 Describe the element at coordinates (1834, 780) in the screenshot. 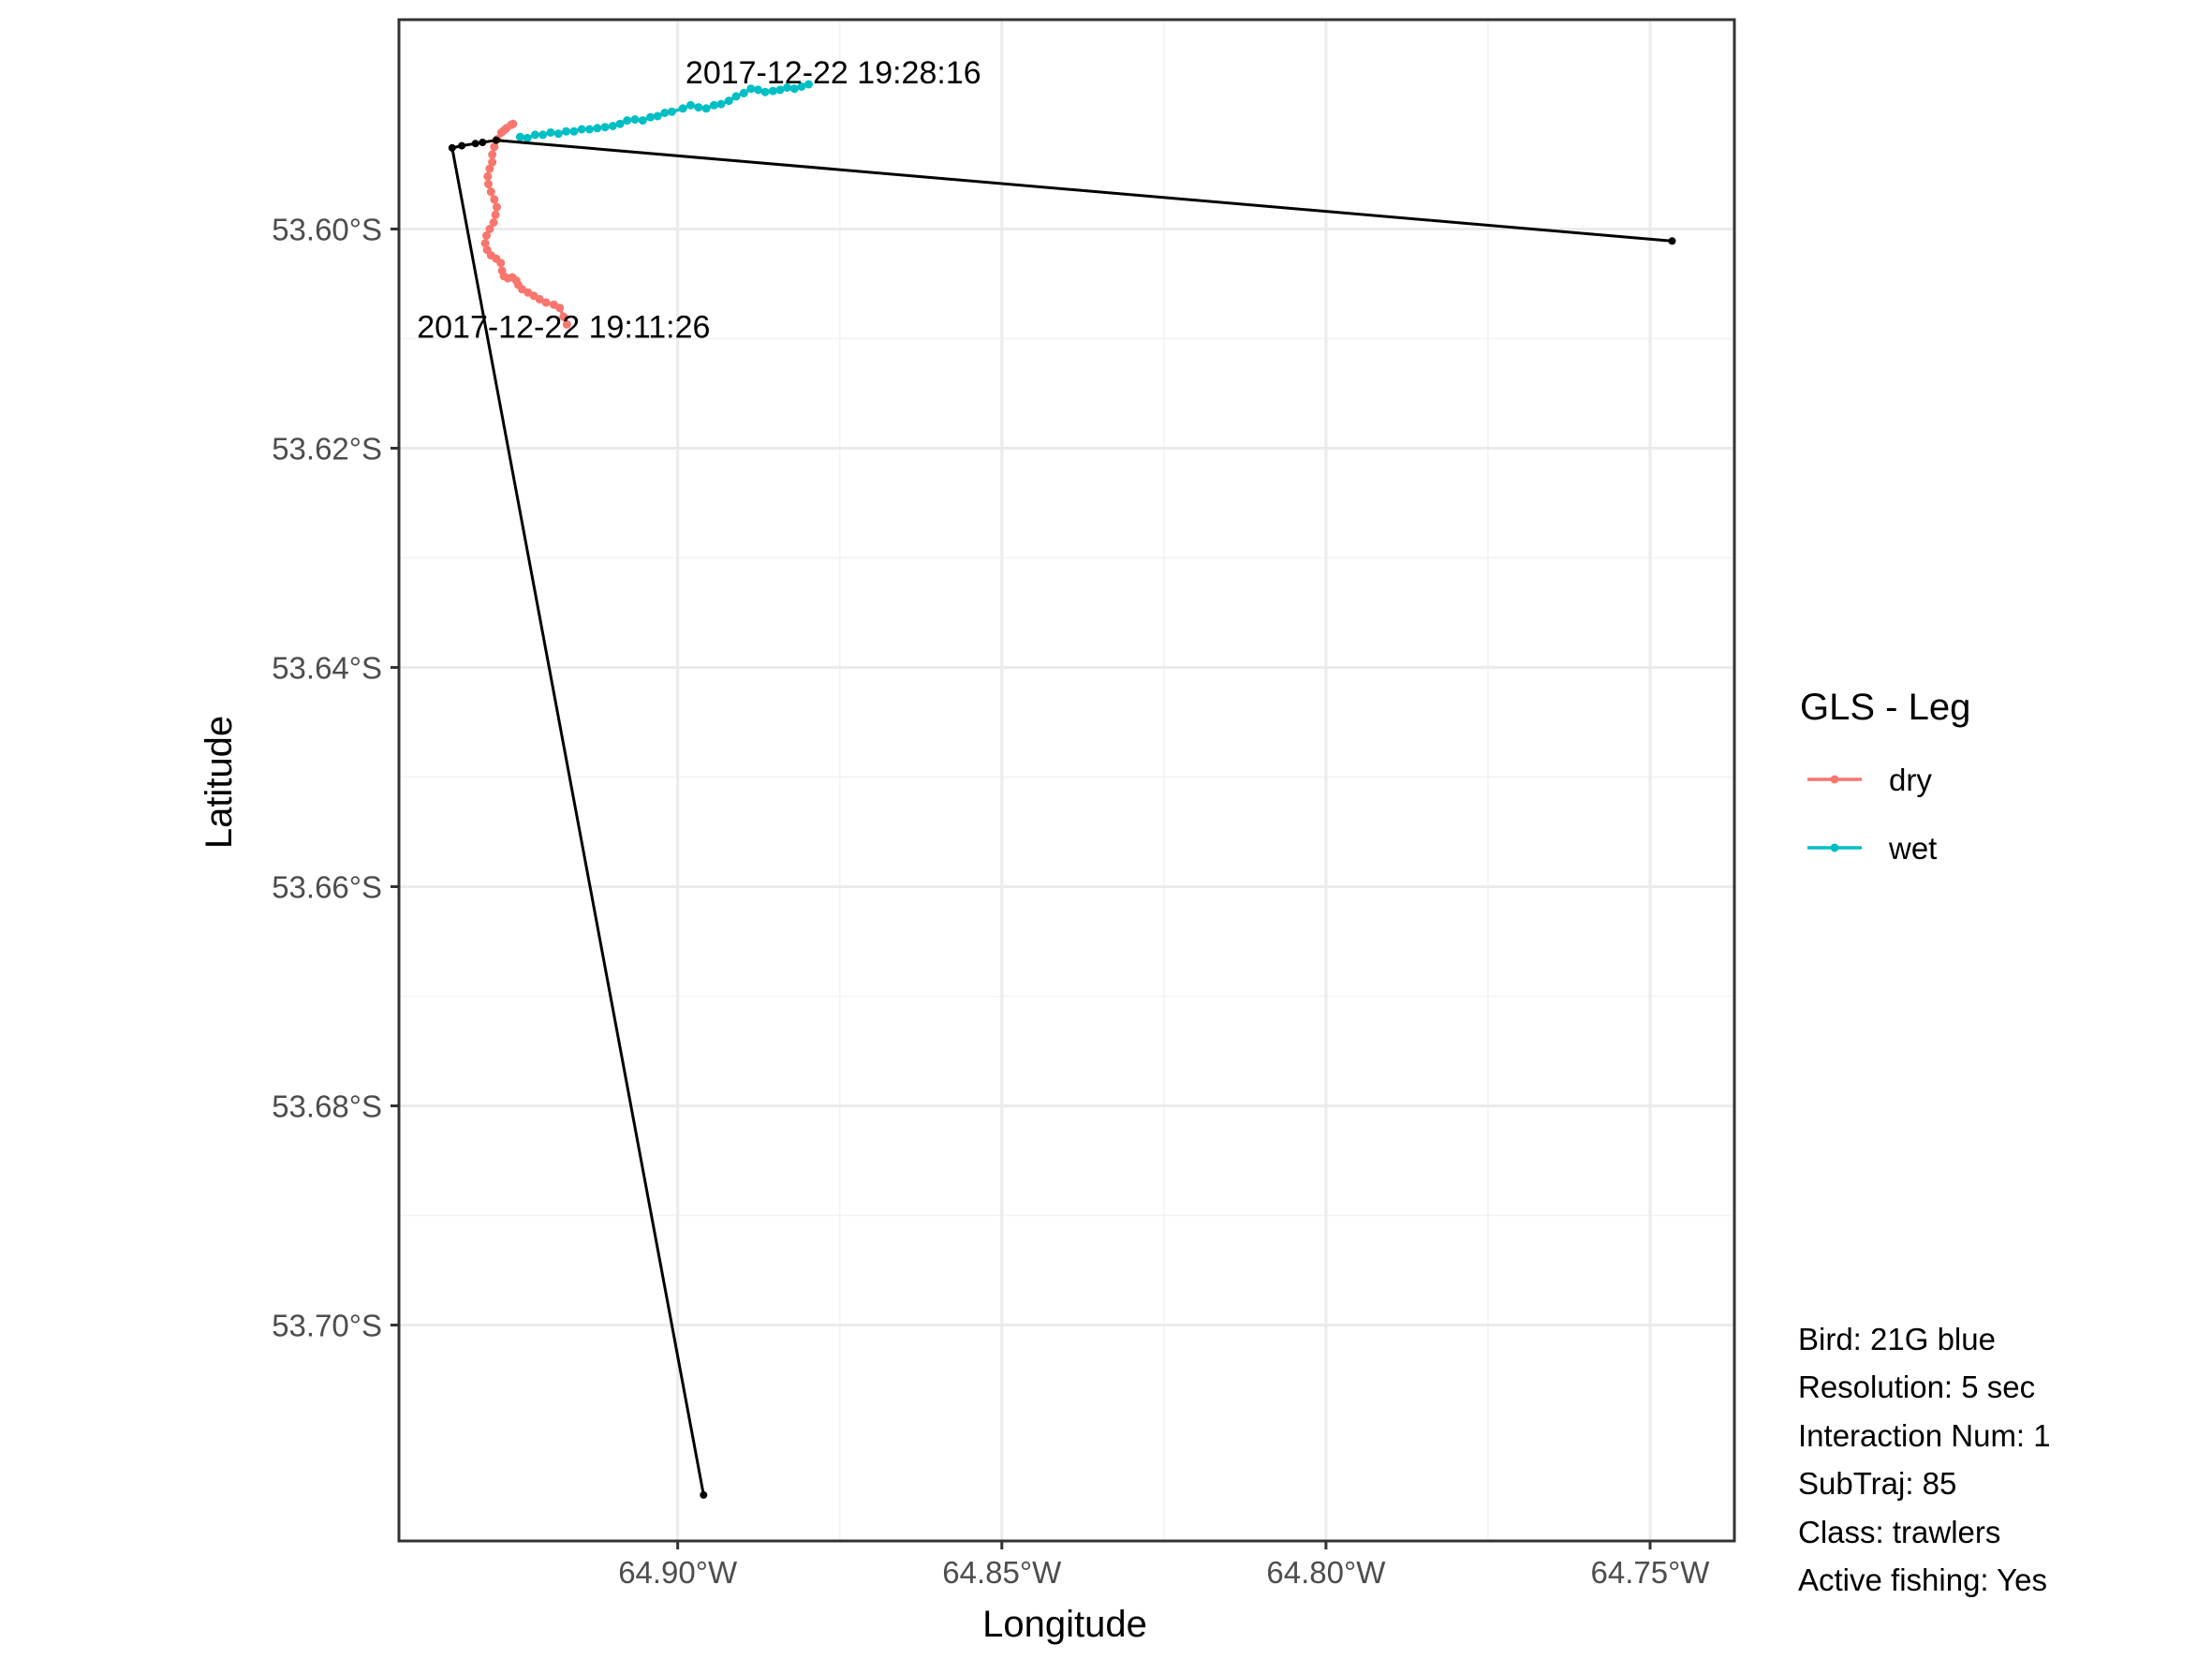

I see `legend-key-dot-dry` at that location.